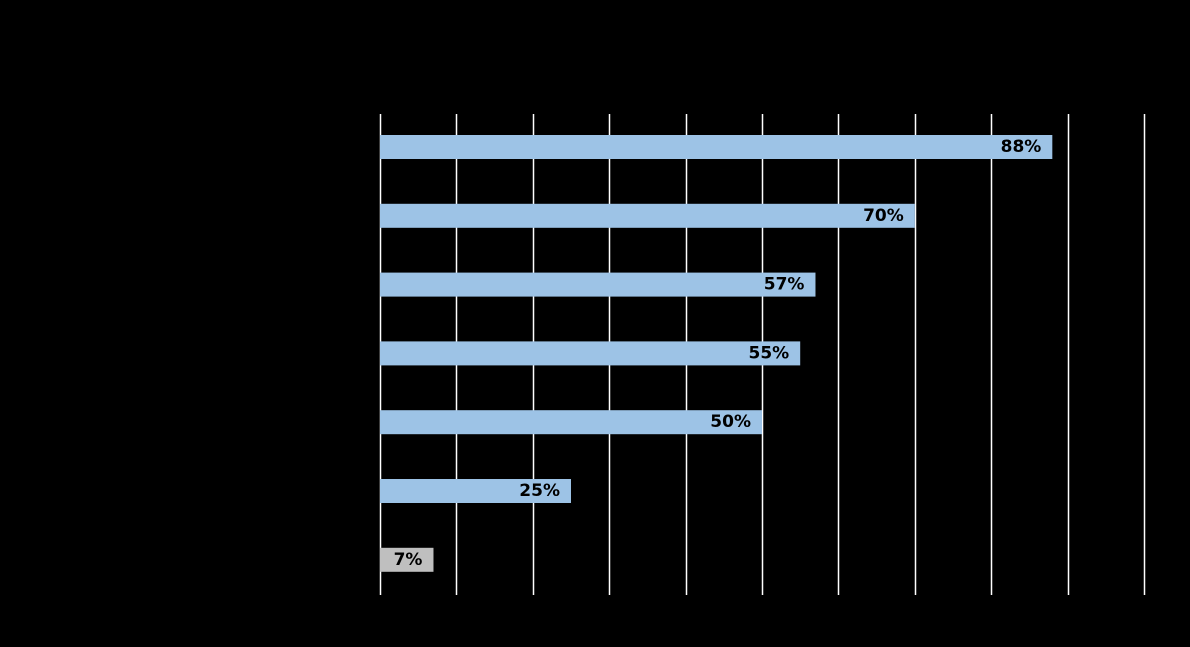 Image resolution: width=1190 pixels, height=647 pixels. Describe the element at coordinates (768, 353) in the screenshot. I see `bar-4-value-label: 55%` at that location.